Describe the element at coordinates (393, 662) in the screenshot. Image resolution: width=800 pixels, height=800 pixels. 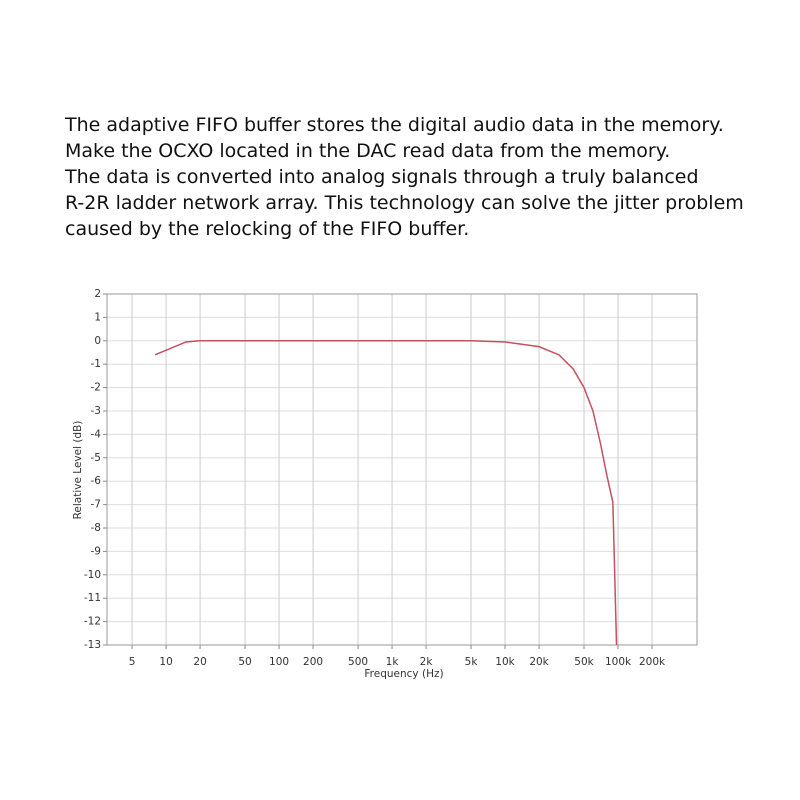
I see `x-tick-label: 1k` at that location.